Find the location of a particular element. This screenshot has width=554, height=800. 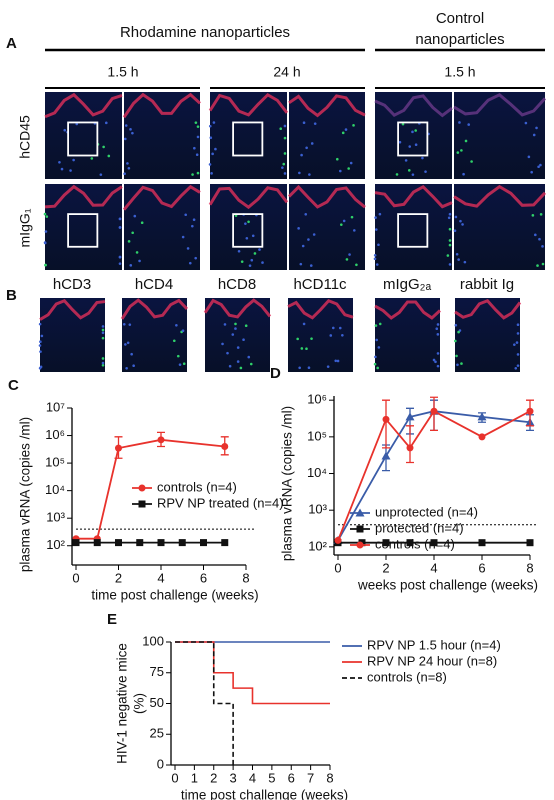

panel-letter: E is located at coordinates (112, 619).